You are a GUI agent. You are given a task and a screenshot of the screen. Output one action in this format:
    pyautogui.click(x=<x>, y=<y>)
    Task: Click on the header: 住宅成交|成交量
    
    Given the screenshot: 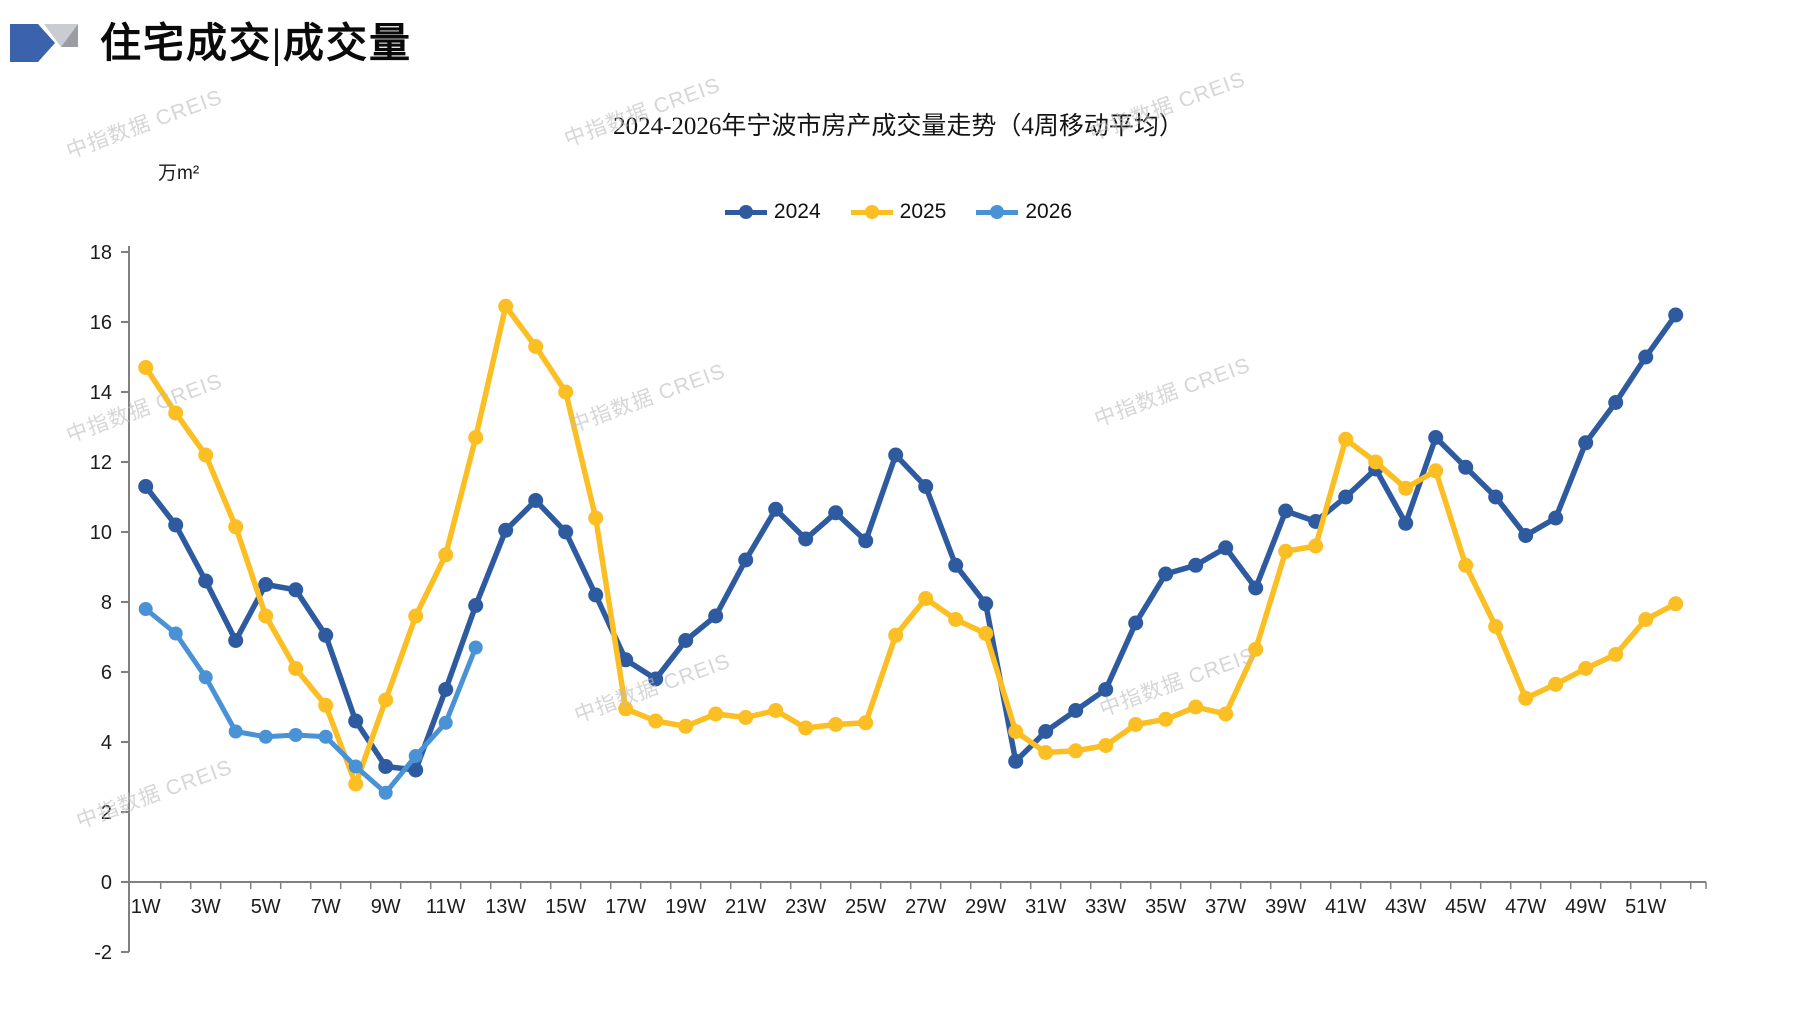 What is the action you would take?
    pyautogui.click(x=211, y=43)
    